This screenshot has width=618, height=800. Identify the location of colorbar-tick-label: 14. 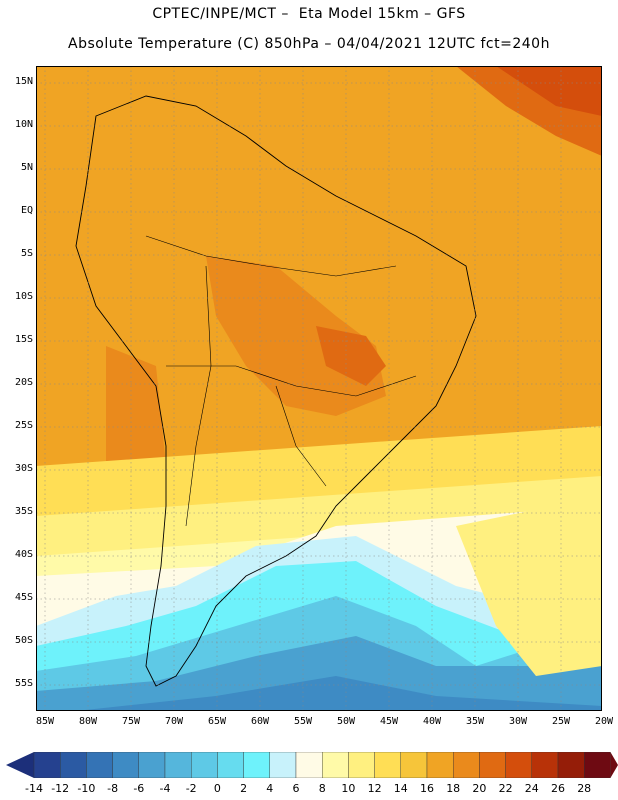
(400, 788).